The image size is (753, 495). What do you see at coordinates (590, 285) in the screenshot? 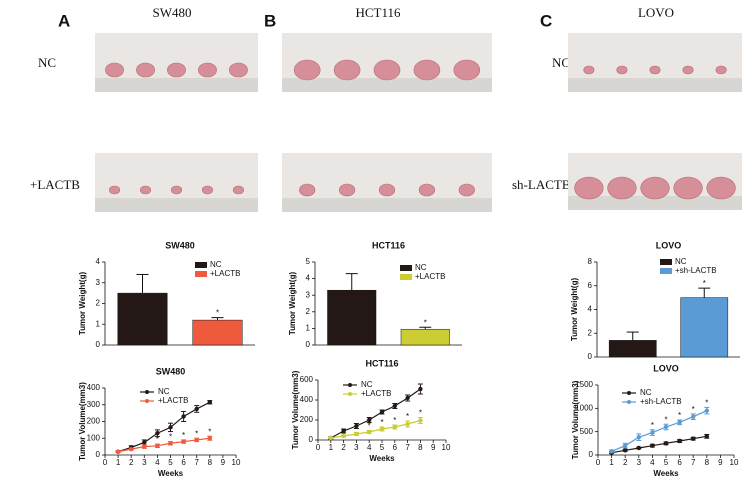
I see `y-tick-label: 6` at bounding box center [590, 285].